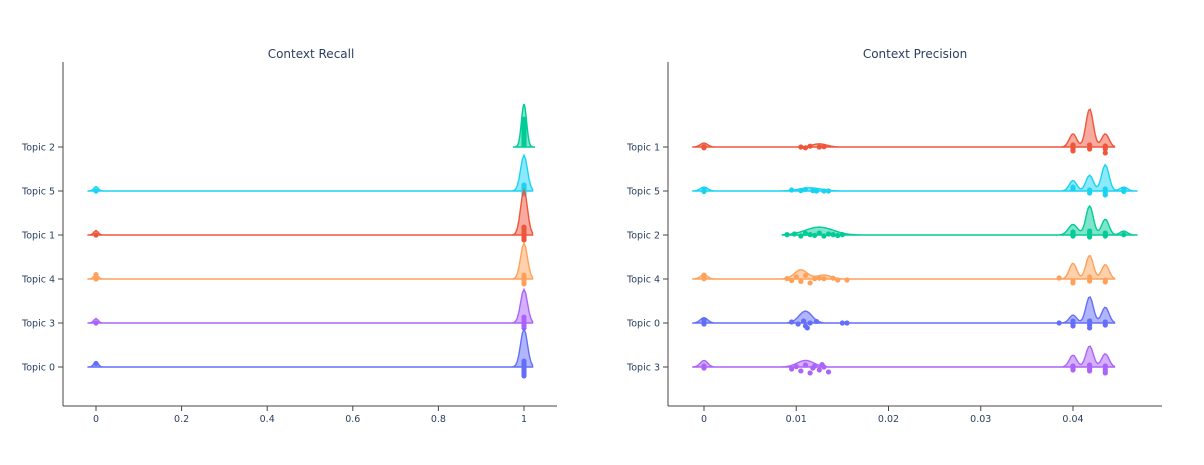 This screenshot has width=1204, height=465. What do you see at coordinates (1072, 419) in the screenshot?
I see `x-tick-label: 0.04` at bounding box center [1072, 419].